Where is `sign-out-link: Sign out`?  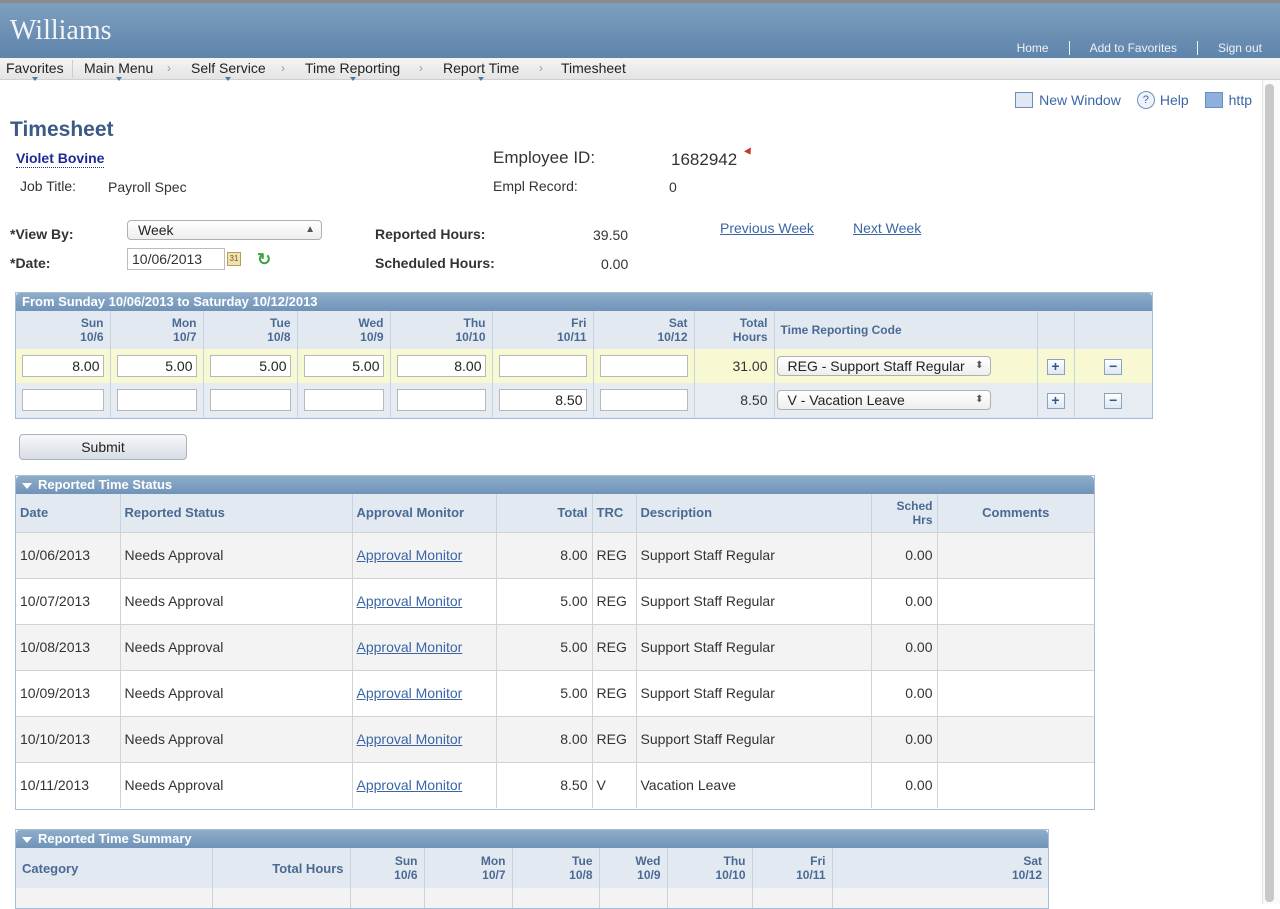
sign-out-link: Sign out is located at coordinates (1239, 48).